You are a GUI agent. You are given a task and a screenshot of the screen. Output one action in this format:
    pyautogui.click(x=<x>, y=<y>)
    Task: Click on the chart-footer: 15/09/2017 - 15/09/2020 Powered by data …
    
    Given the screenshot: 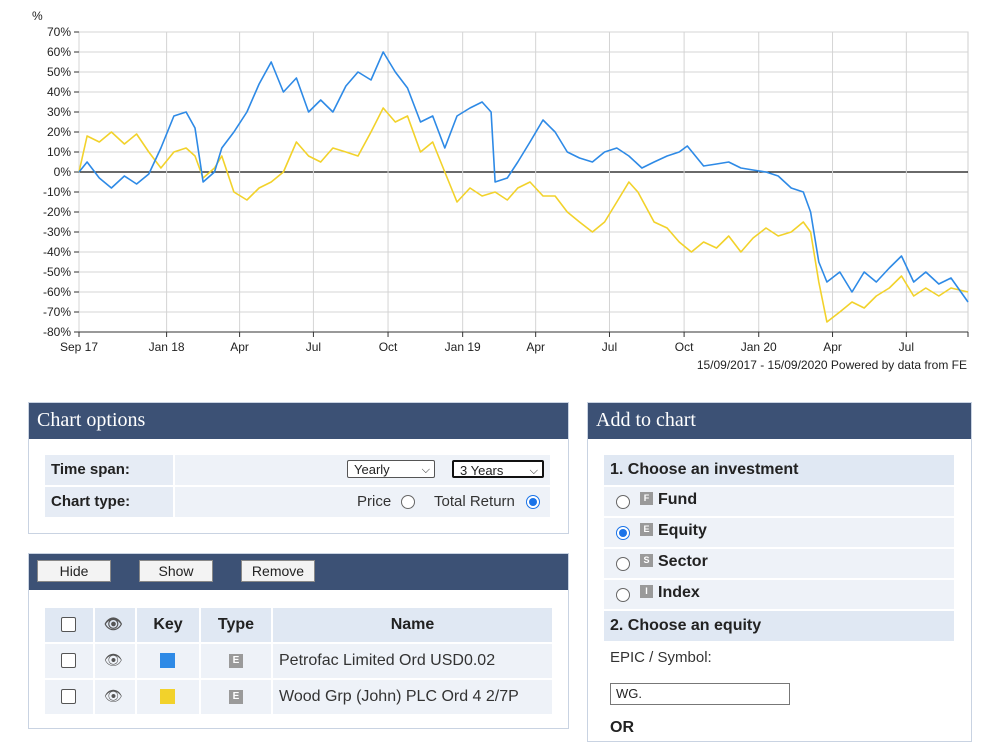 What is the action you would take?
    pyautogui.click(x=832, y=365)
    